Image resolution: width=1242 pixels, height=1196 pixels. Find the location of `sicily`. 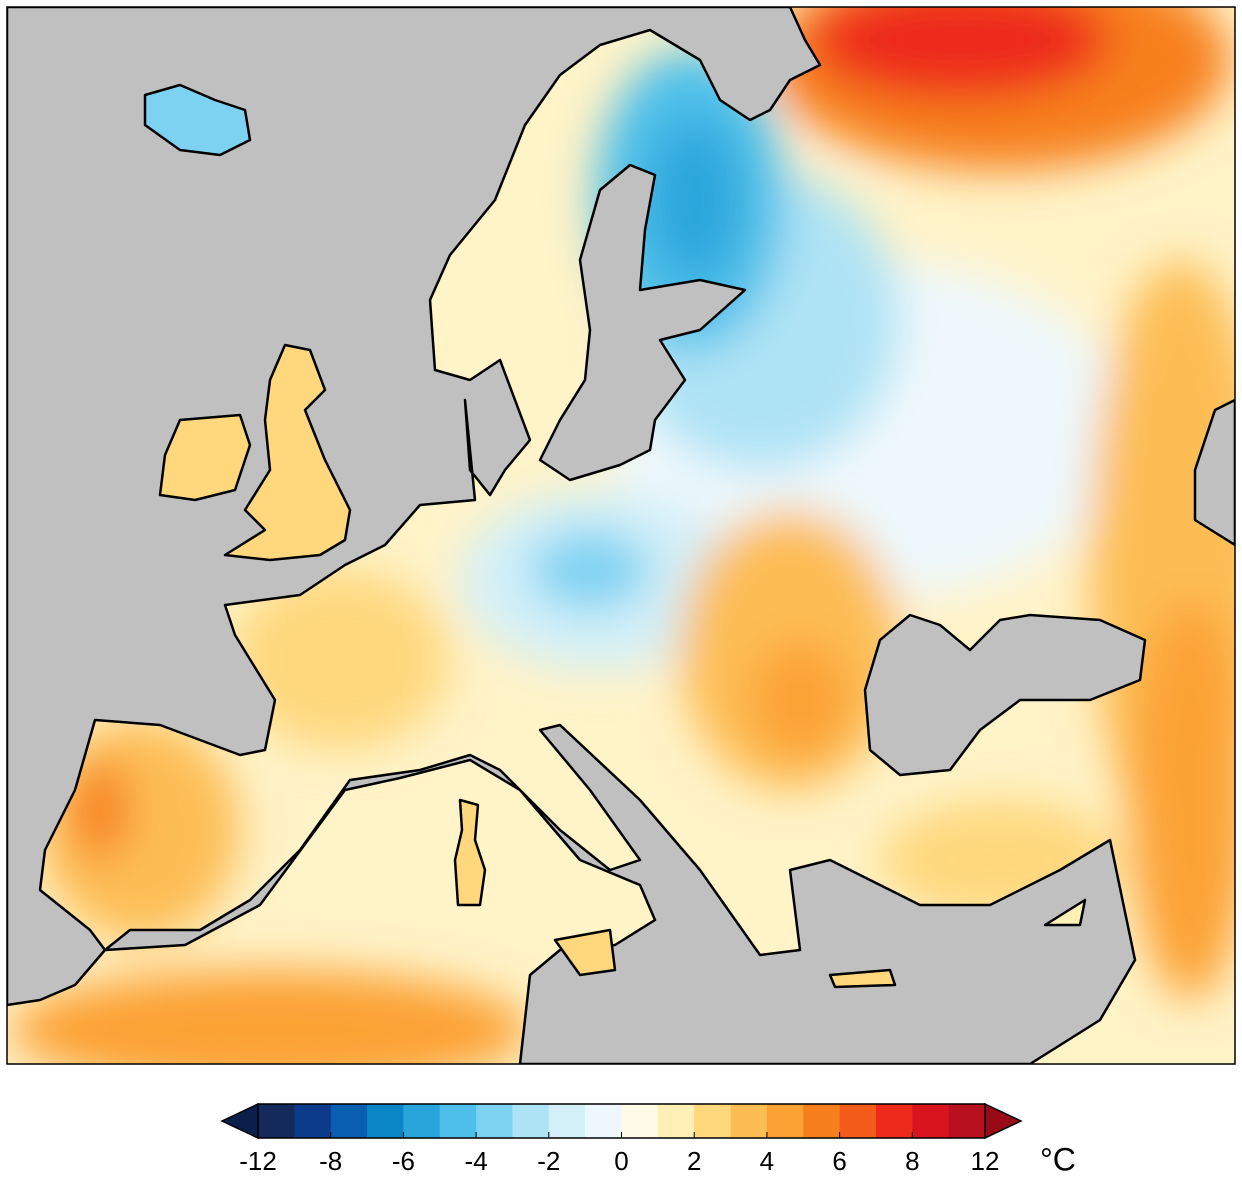

sicily is located at coordinates (585, 952).